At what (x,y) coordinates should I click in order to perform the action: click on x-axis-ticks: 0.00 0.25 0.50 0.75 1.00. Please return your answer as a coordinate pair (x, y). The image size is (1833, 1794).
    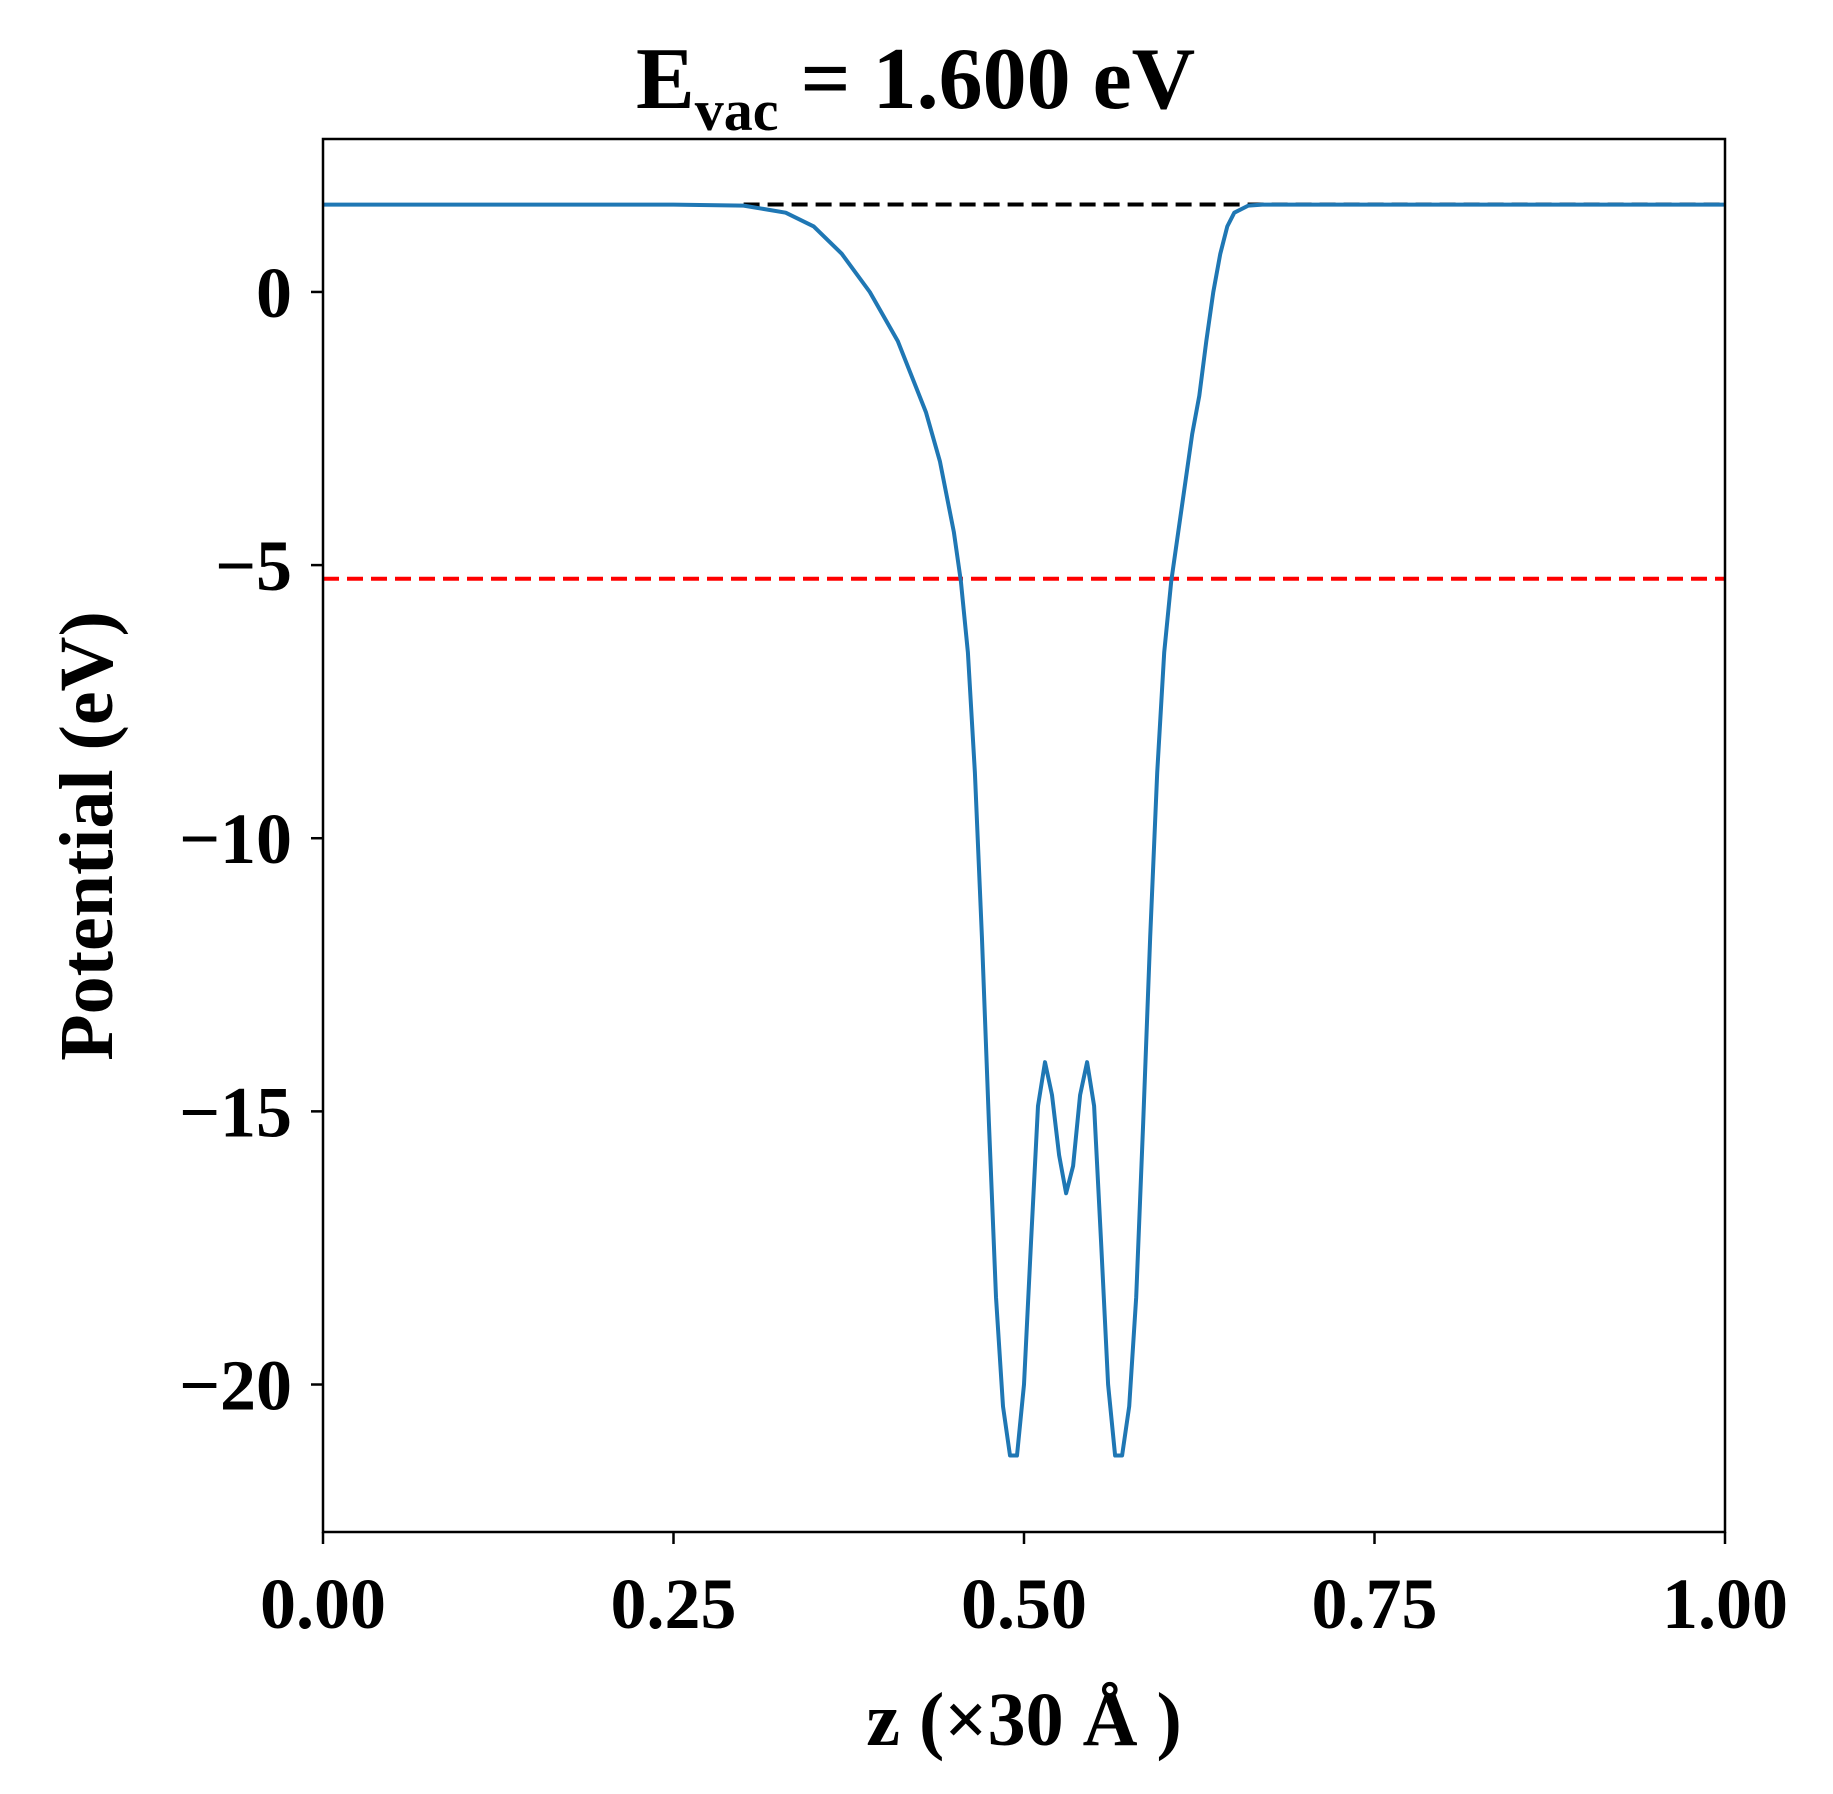
    Looking at the image, I should click on (1024, 1588).